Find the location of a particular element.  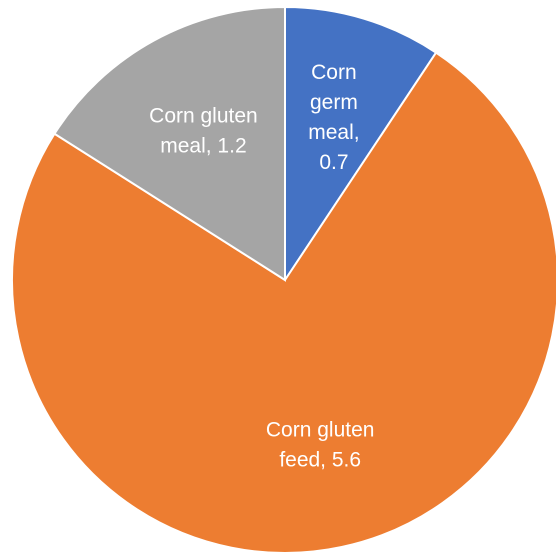

data-label-line: meal, 1.2 is located at coordinates (203, 145).